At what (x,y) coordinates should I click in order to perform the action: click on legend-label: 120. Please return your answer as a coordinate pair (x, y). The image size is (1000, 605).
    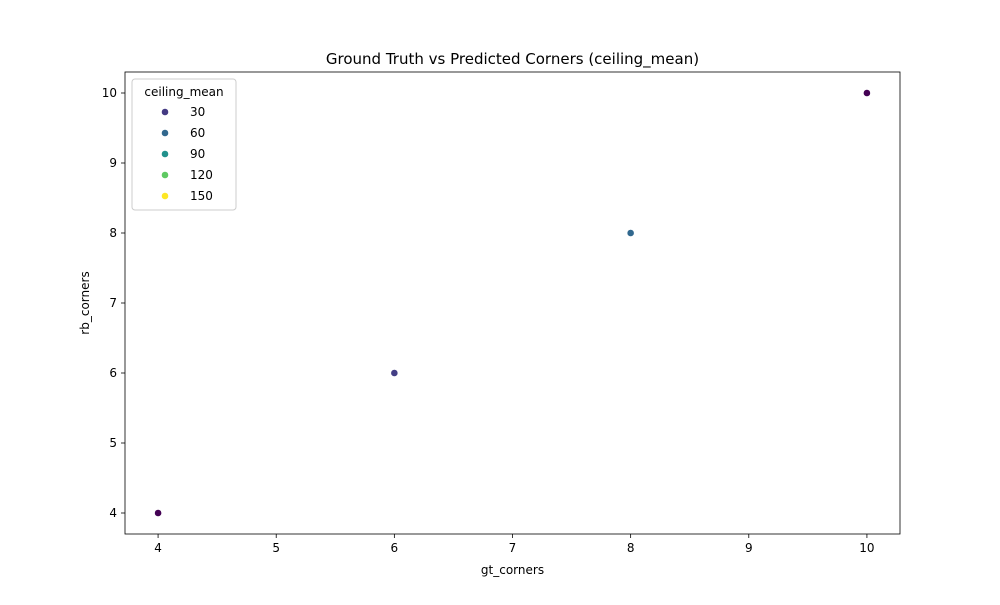
    Looking at the image, I should click on (201, 175).